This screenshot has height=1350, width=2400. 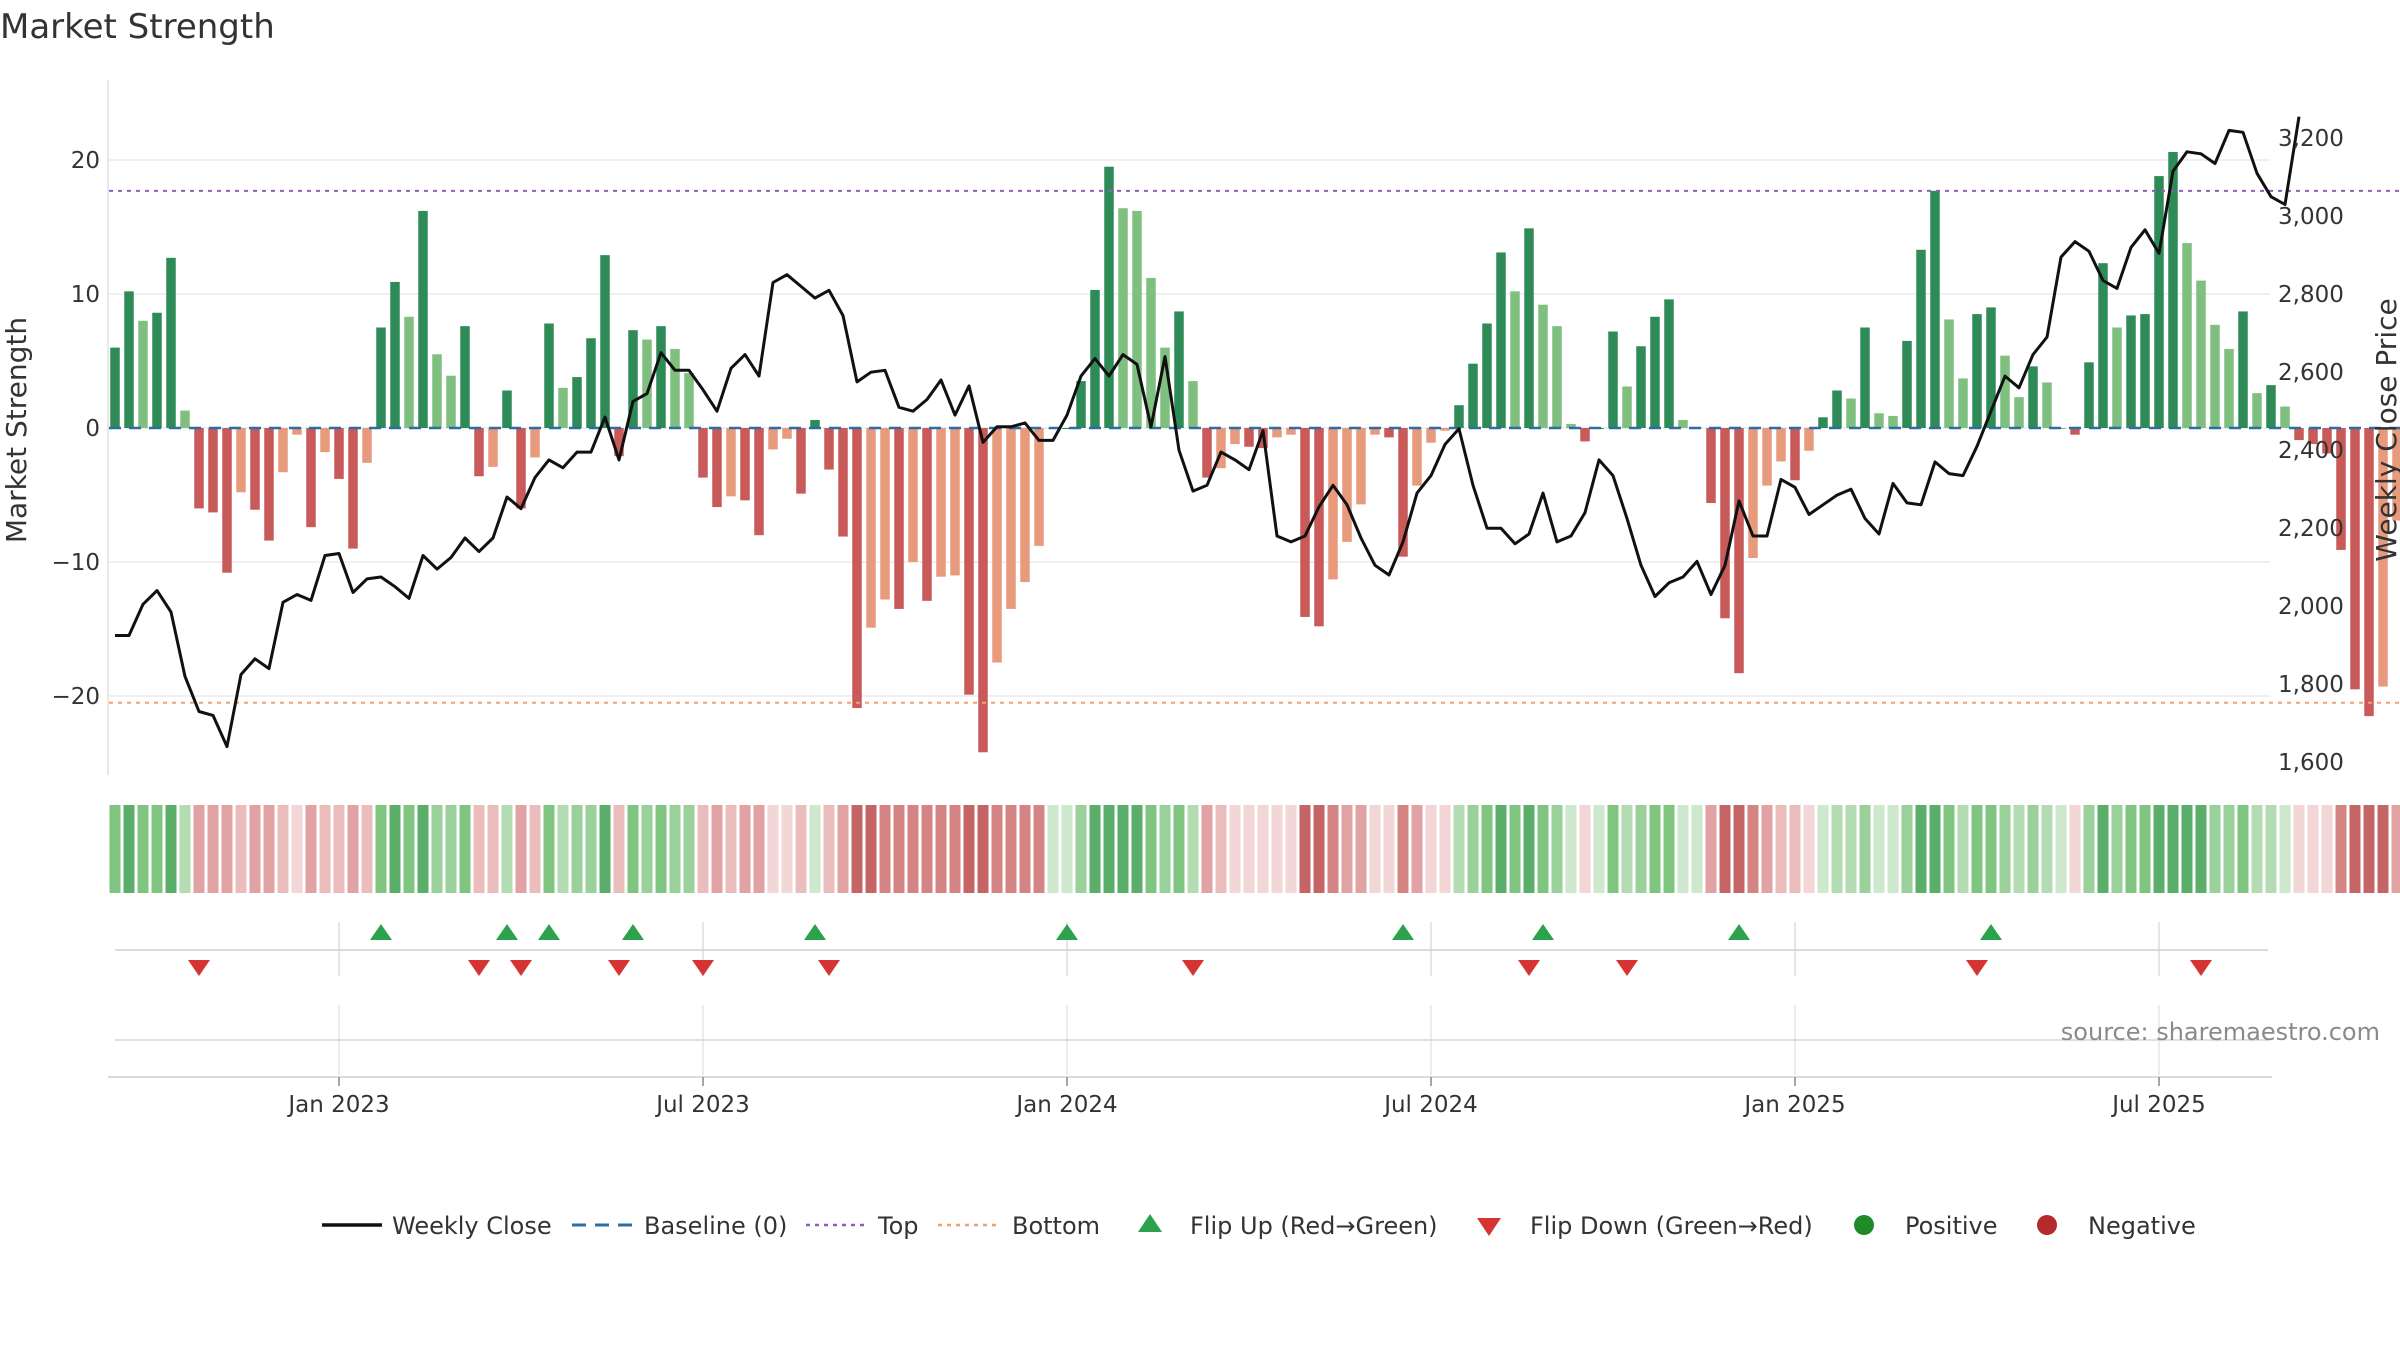 I want to click on source-credit: source: sharemaestro.com, so click(x=2220, y=1032).